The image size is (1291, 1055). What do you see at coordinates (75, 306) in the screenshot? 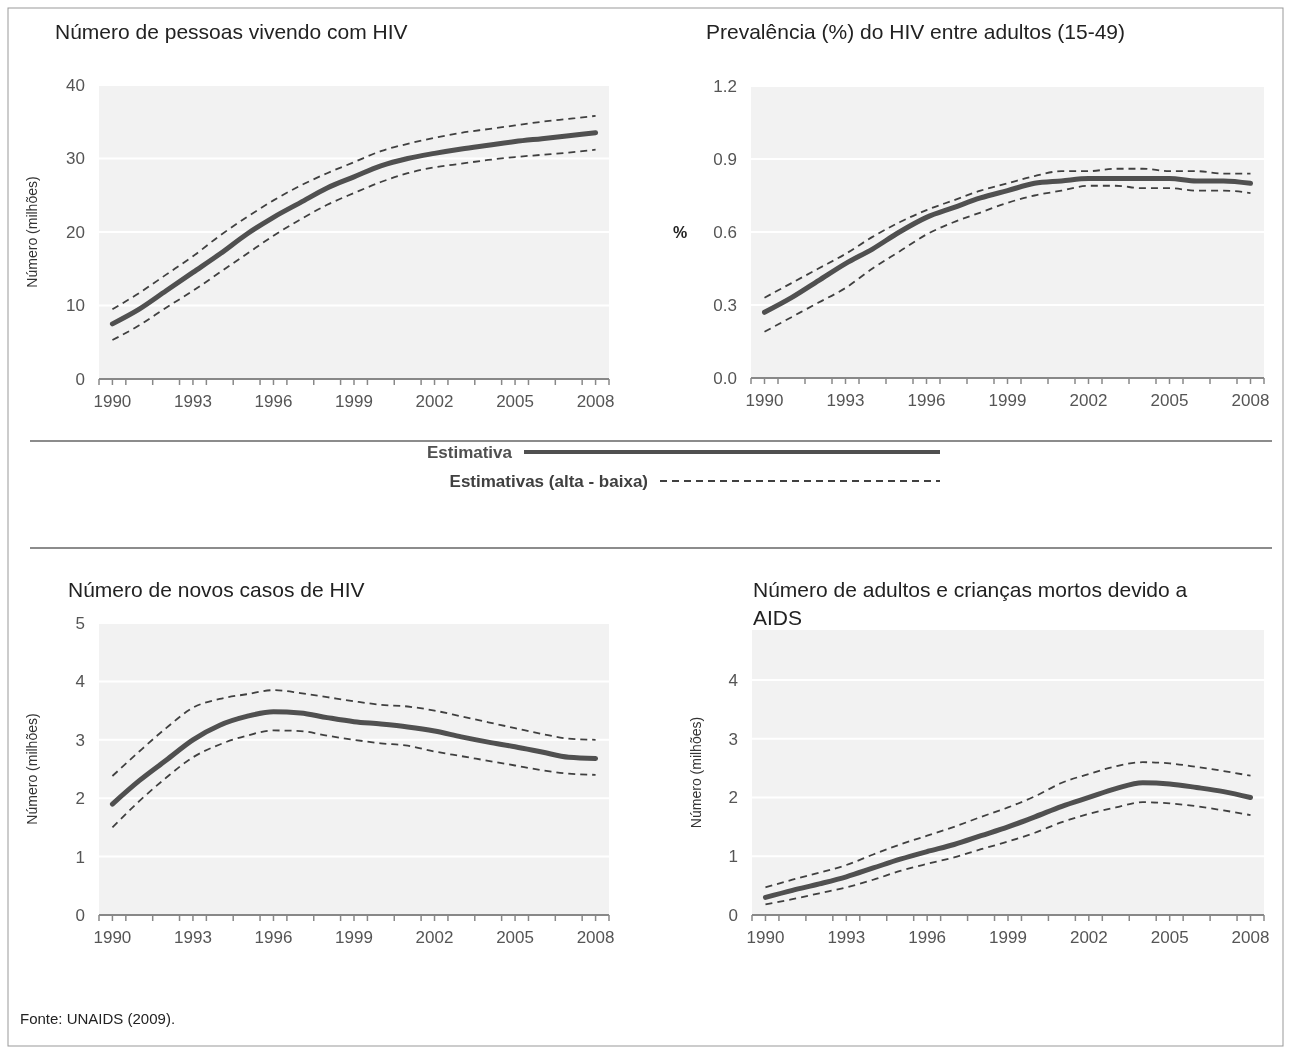
I see `y-tick-label: 10` at bounding box center [75, 306].